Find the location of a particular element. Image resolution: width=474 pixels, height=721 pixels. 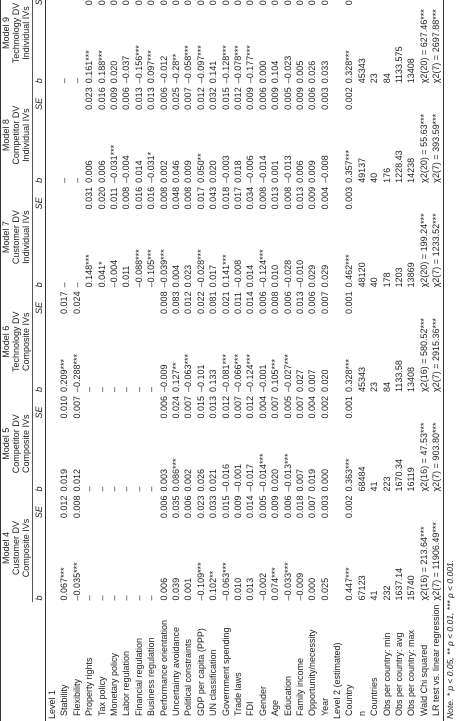

cell: –0.016 is located at coordinates (225, 478).